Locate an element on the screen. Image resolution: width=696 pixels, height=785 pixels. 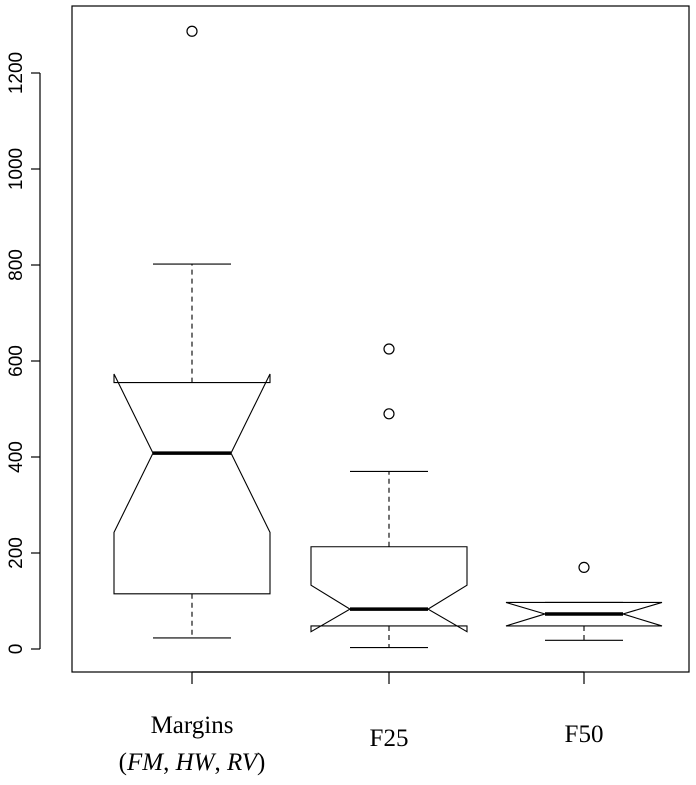
y-tick-label: 0 is located at coordinates (16, 649).